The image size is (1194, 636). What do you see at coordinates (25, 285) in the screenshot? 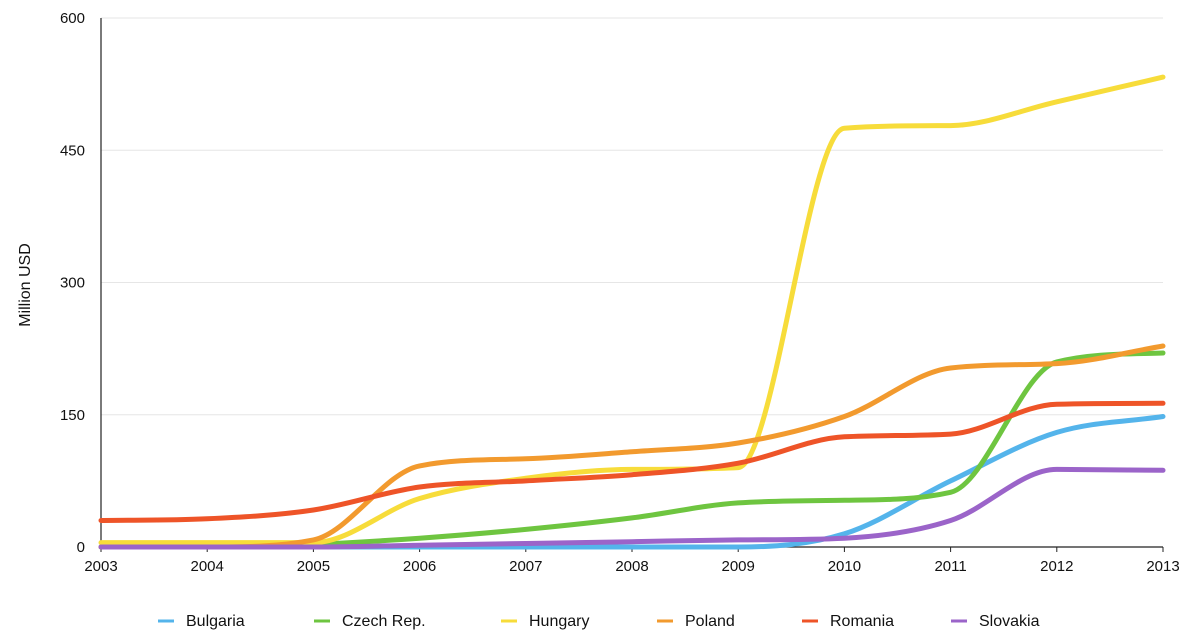
I see `y-axis-label: Million USD` at bounding box center [25, 285].